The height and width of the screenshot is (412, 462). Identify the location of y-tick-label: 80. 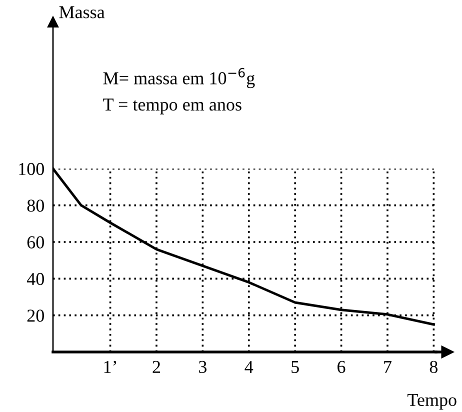
(35, 206).